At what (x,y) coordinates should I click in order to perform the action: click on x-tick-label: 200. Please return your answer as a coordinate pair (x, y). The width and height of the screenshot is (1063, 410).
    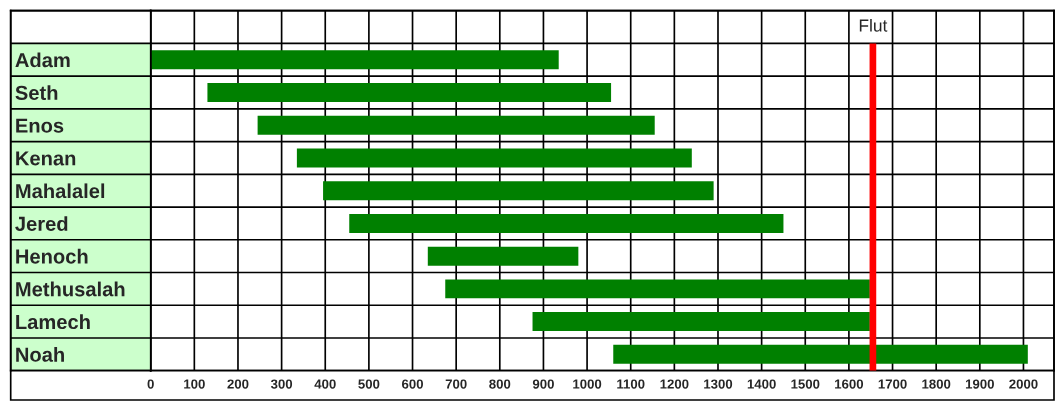
    Looking at the image, I should click on (238, 384).